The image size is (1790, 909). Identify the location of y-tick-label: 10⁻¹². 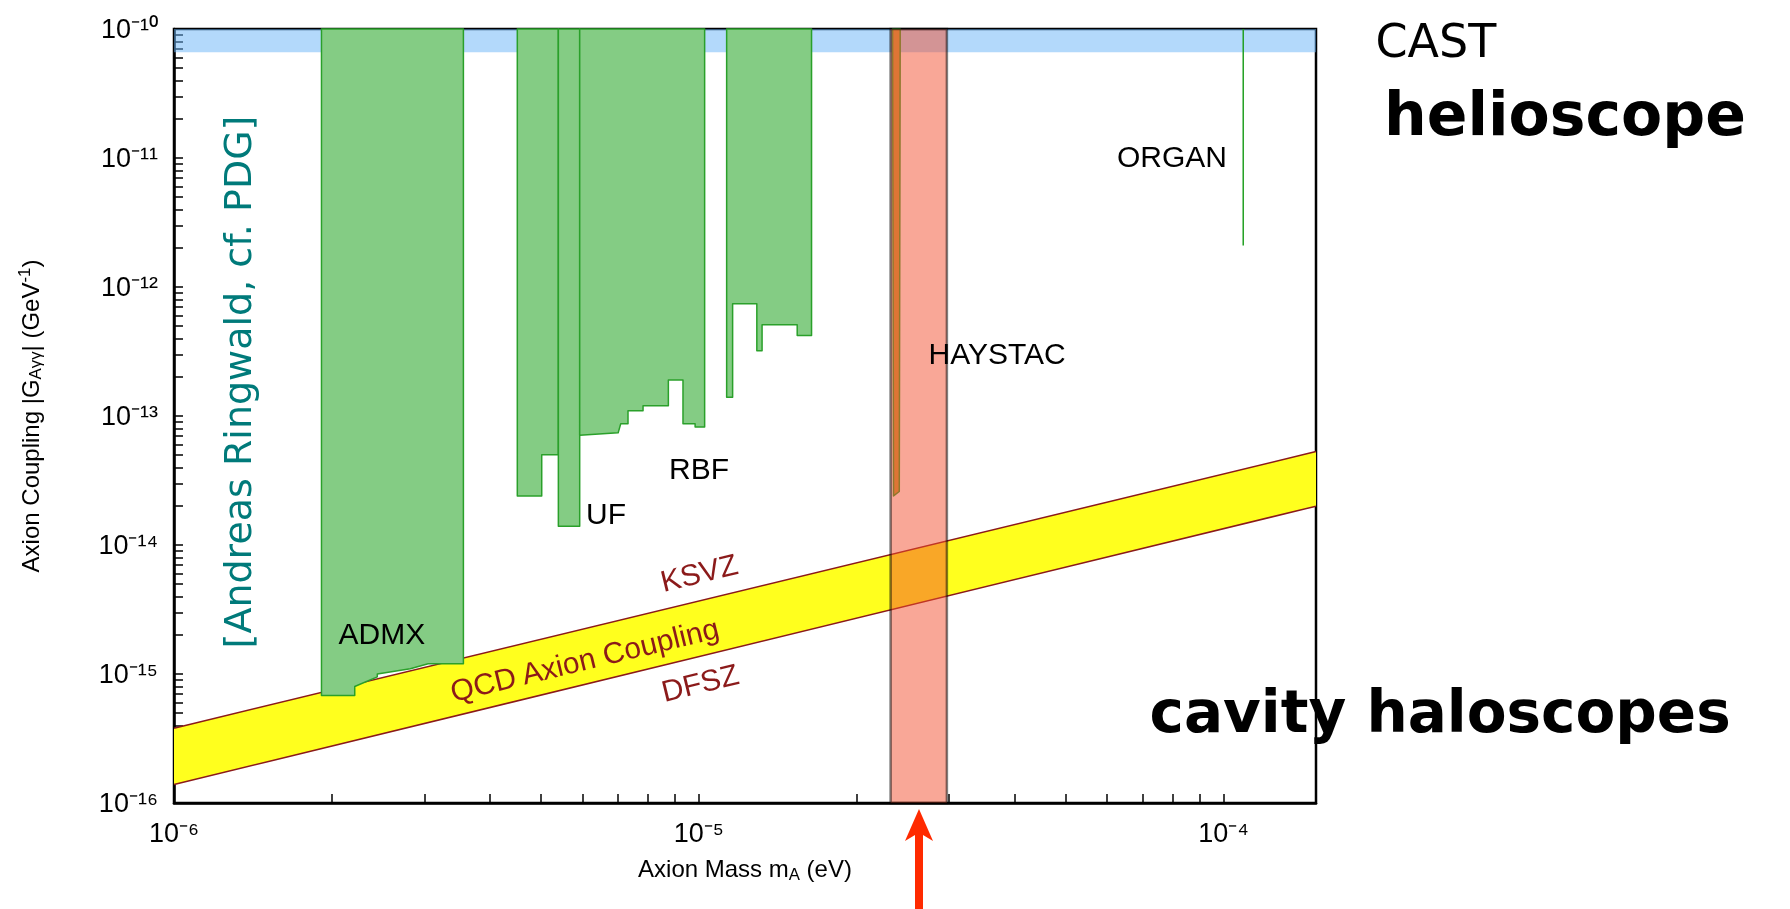
(129, 287).